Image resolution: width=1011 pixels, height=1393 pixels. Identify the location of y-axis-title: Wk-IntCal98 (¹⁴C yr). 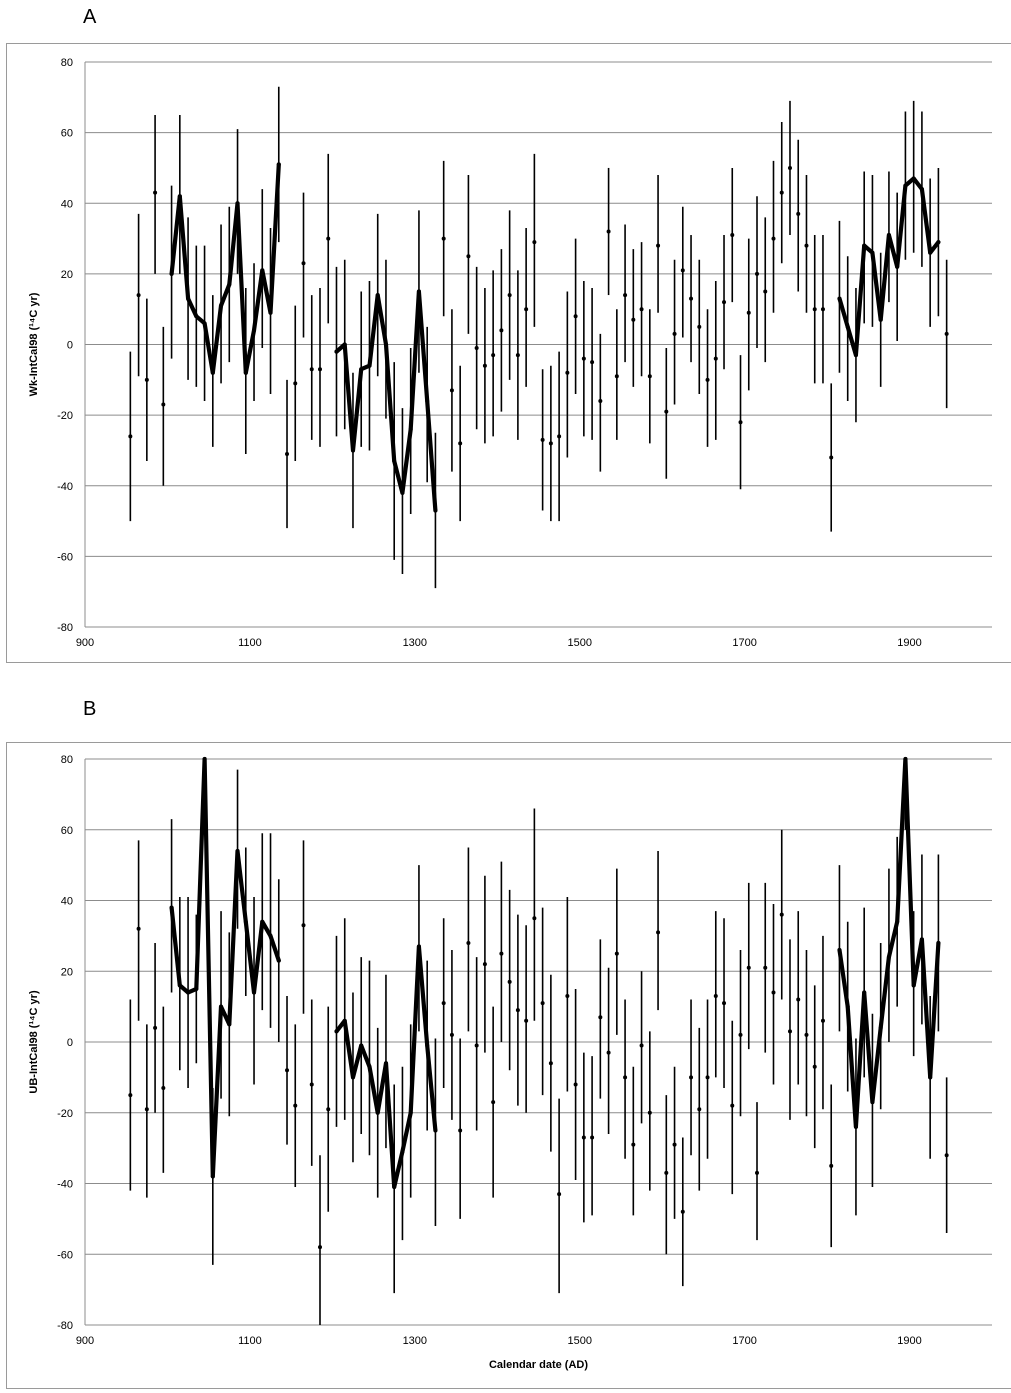
(34, 344).